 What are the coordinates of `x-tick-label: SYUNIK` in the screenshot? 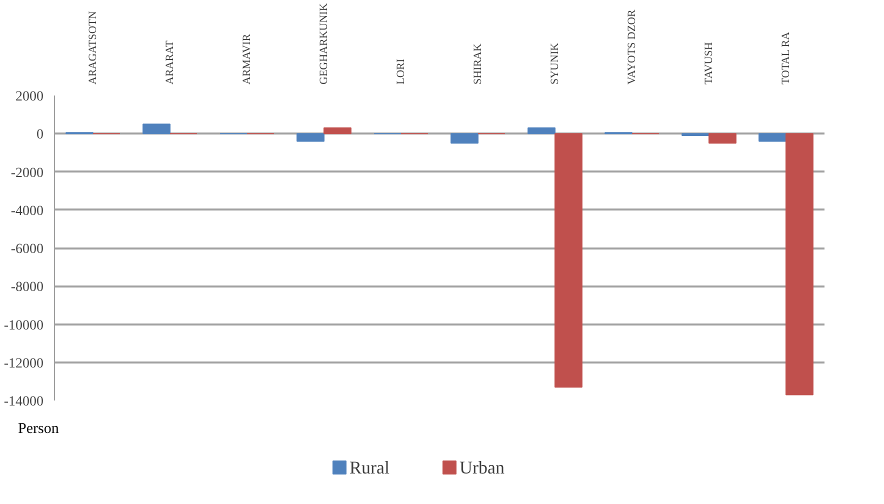 It's located at (555, 63).